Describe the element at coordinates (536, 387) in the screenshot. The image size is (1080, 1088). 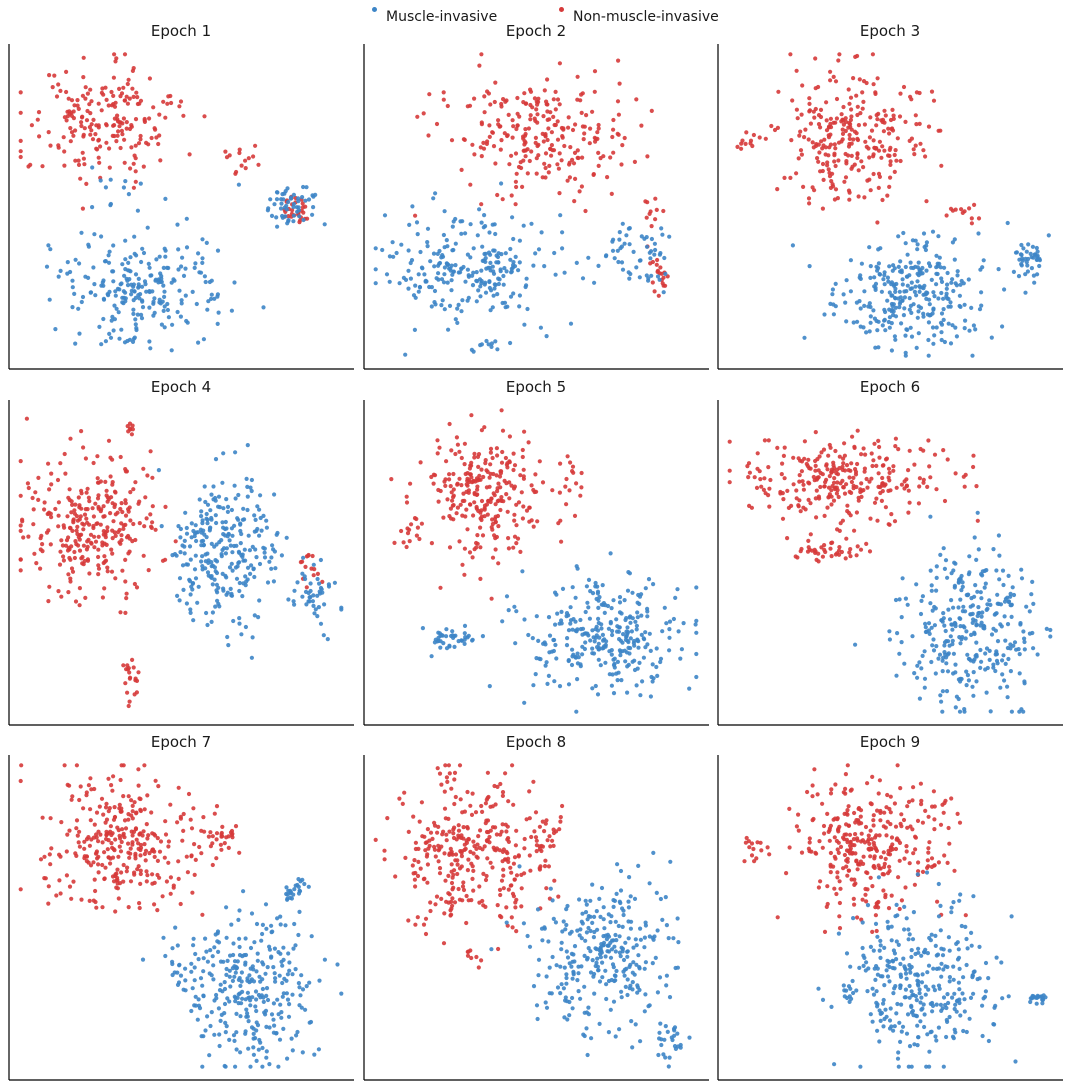
I see `panel-title: Epoch 5` at that location.